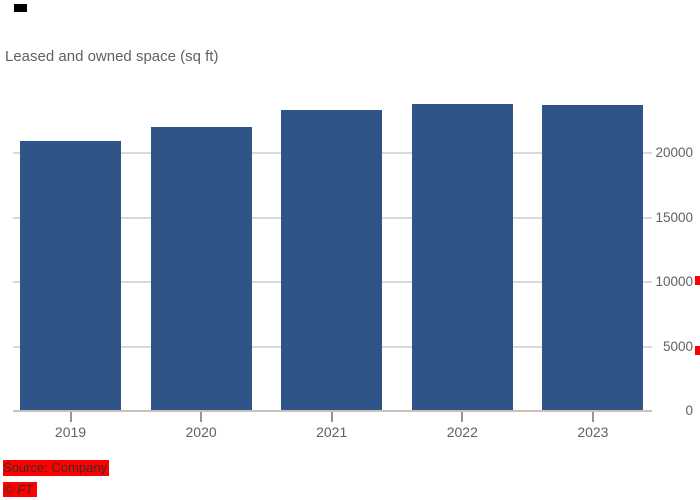 This screenshot has width=700, height=500. Describe the element at coordinates (56, 468) in the screenshot. I see `source-credit: Source: Company` at that location.